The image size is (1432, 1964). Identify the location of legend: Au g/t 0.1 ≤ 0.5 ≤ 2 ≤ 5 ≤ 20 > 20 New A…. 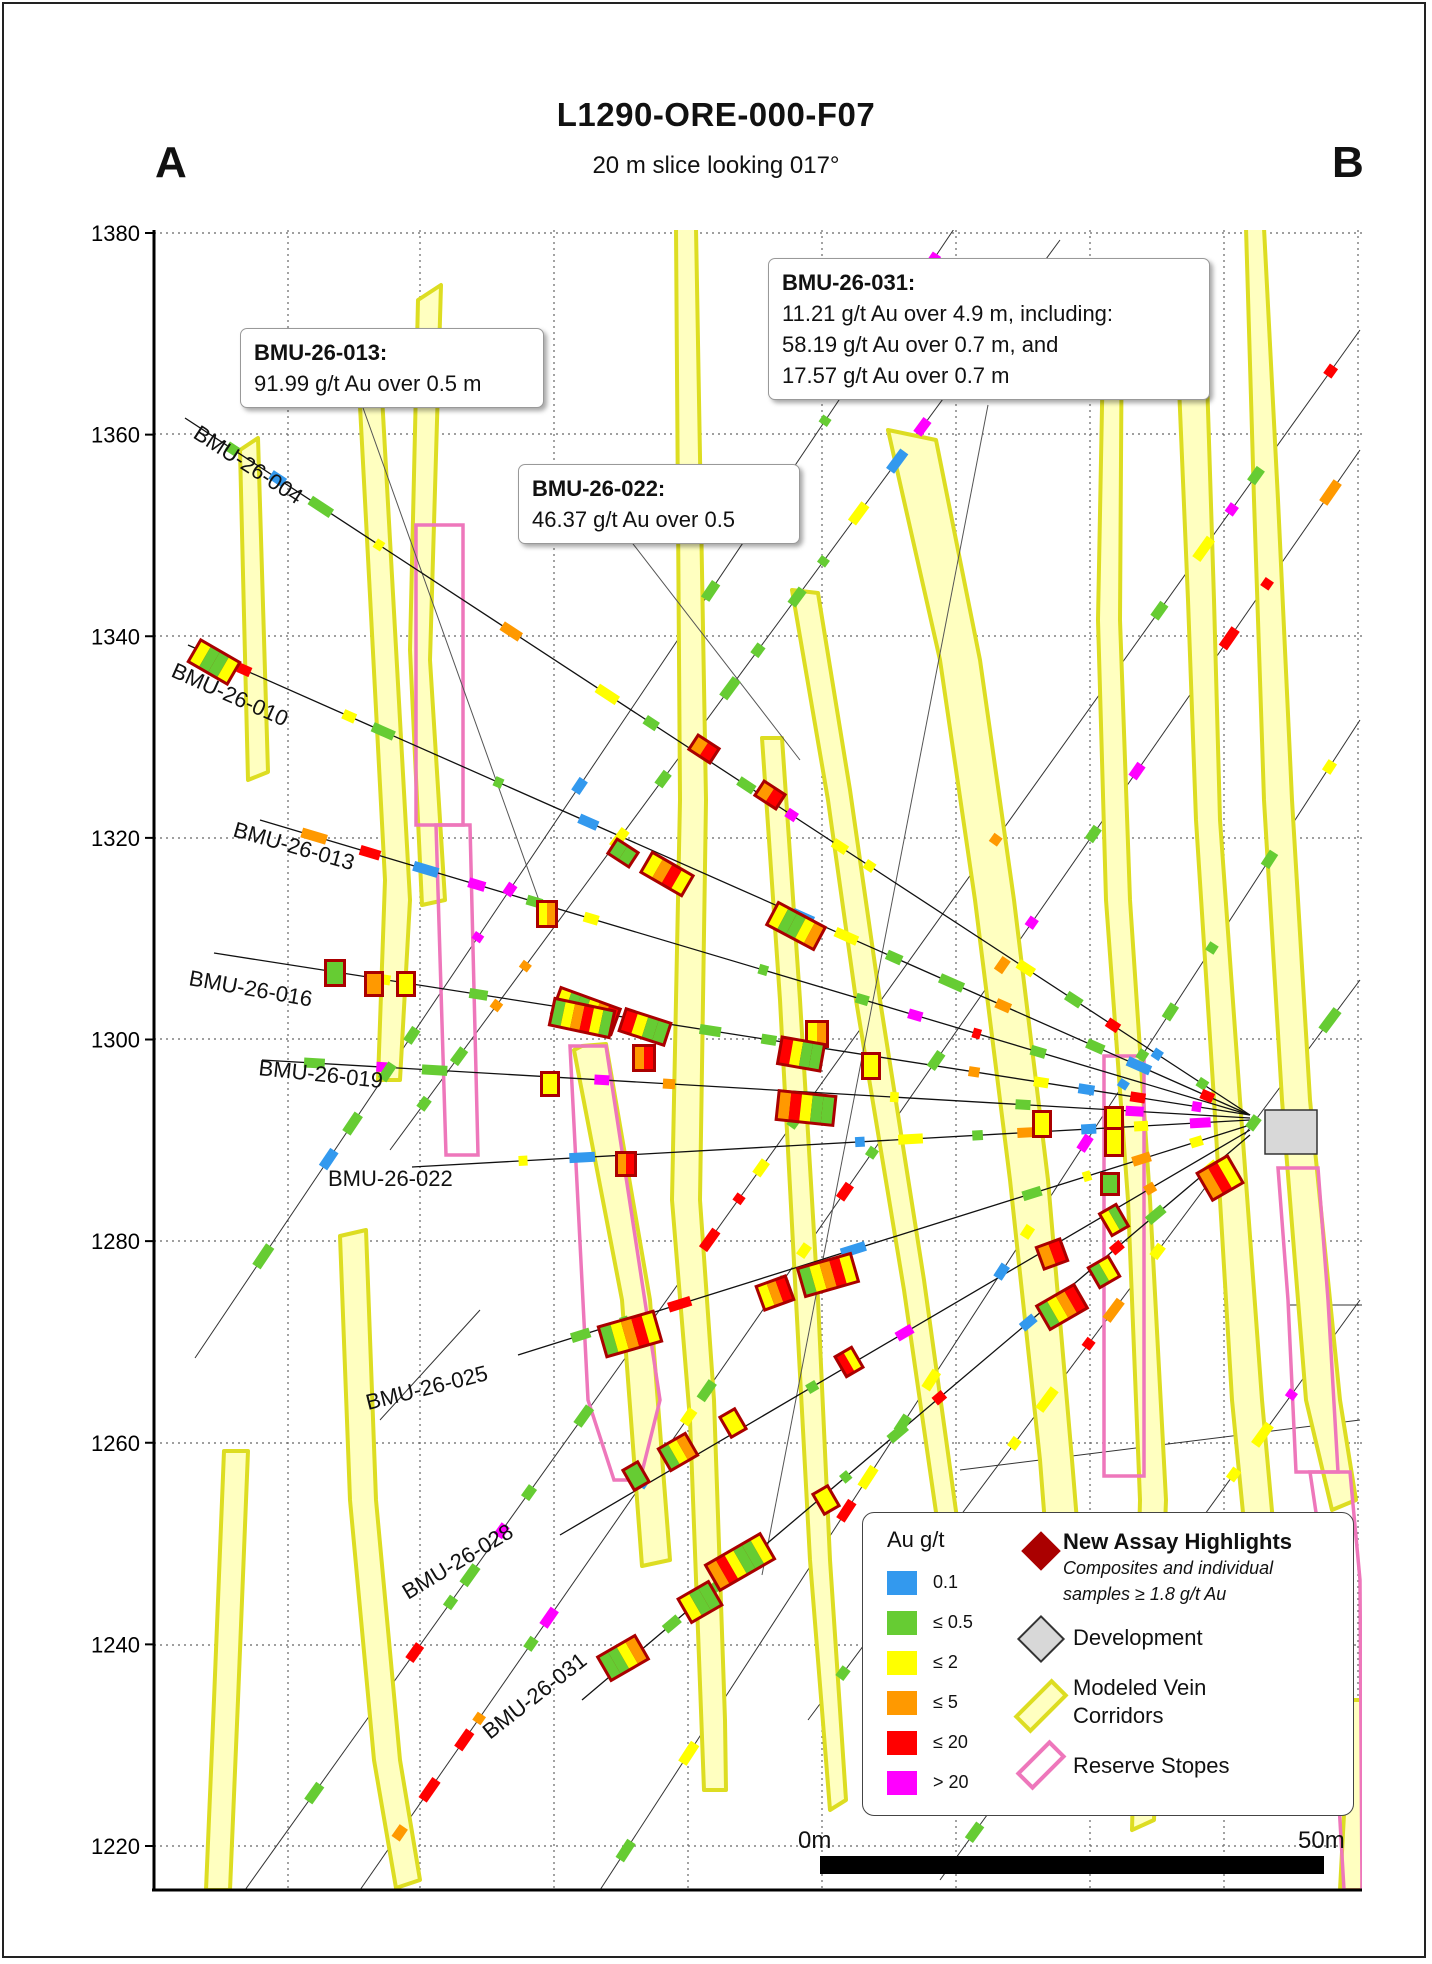
(1108, 1664).